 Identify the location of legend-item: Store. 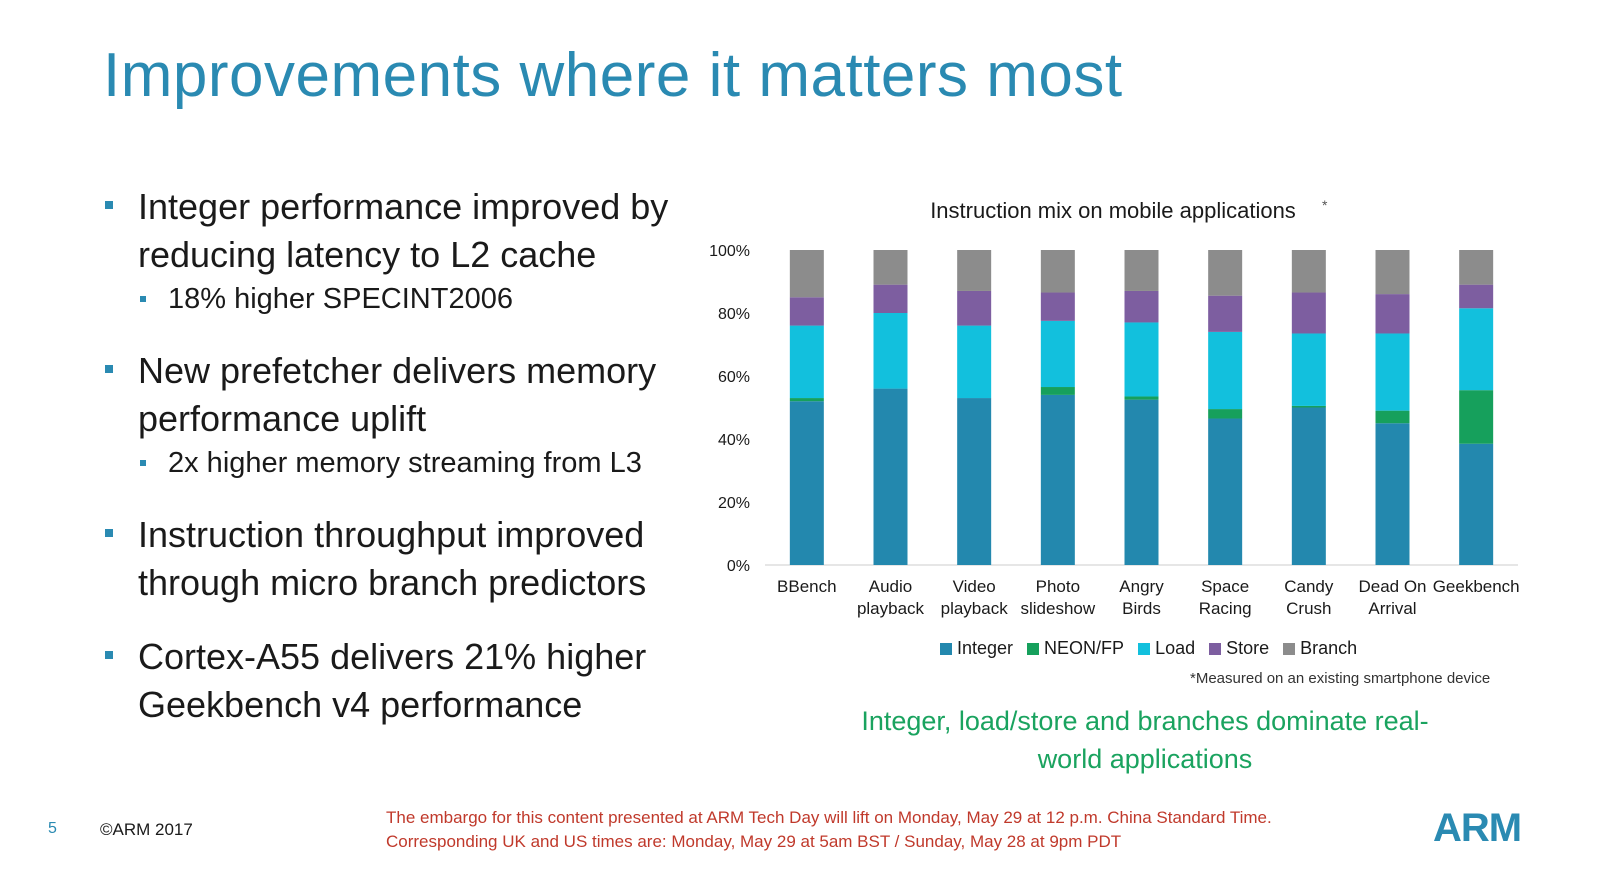
(1239, 648).